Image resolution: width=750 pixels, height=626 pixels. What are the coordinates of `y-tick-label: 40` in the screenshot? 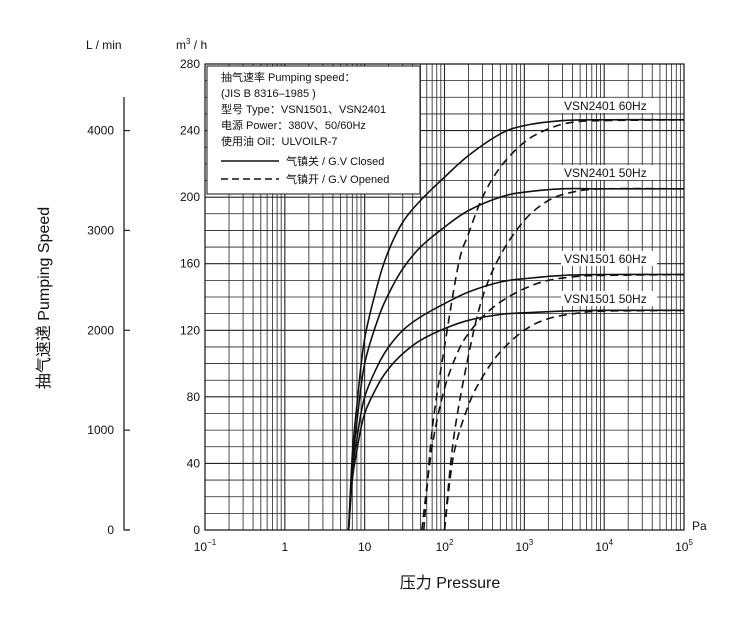 It's located at (194, 463).